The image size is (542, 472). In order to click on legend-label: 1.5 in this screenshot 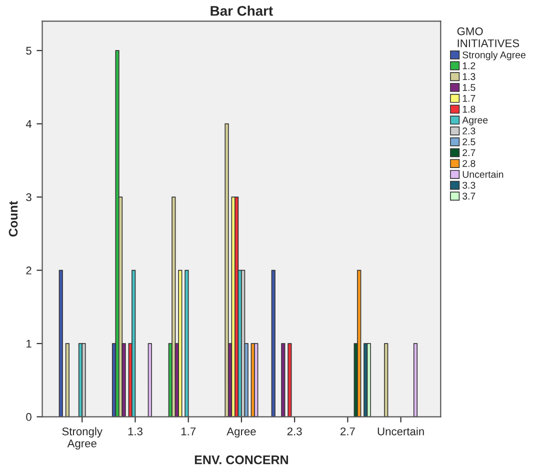, I will do `click(469, 87)`.